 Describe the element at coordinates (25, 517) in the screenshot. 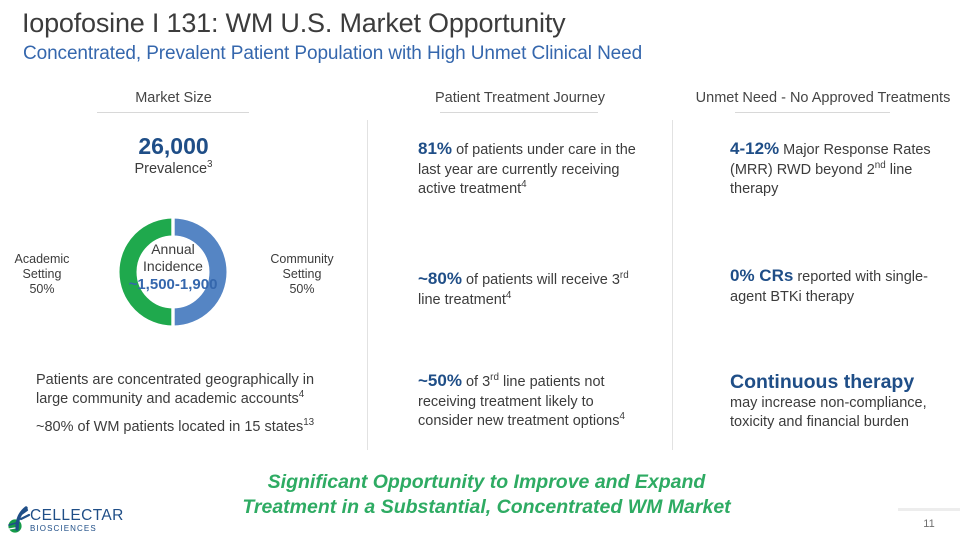

I see `logo-ray-2-icon` at that location.